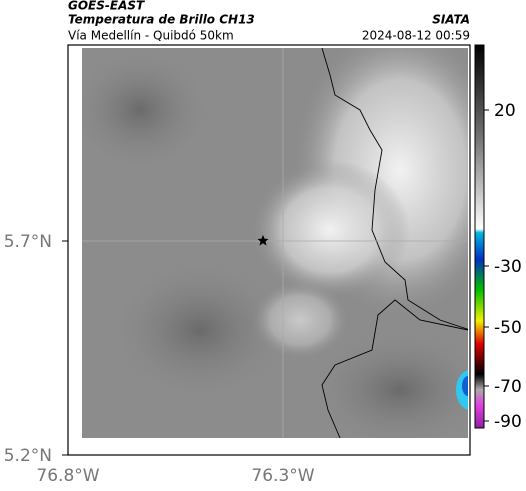 The height and width of the screenshot is (491, 526). What do you see at coordinates (161, 20) in the screenshot?
I see `map-title: Temperatura de Brillo CH13` at bounding box center [161, 20].